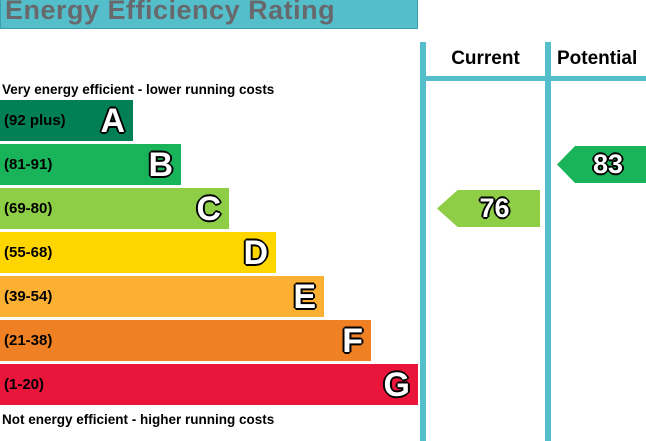  I want to click on current-column-header: Current, so click(485, 58).